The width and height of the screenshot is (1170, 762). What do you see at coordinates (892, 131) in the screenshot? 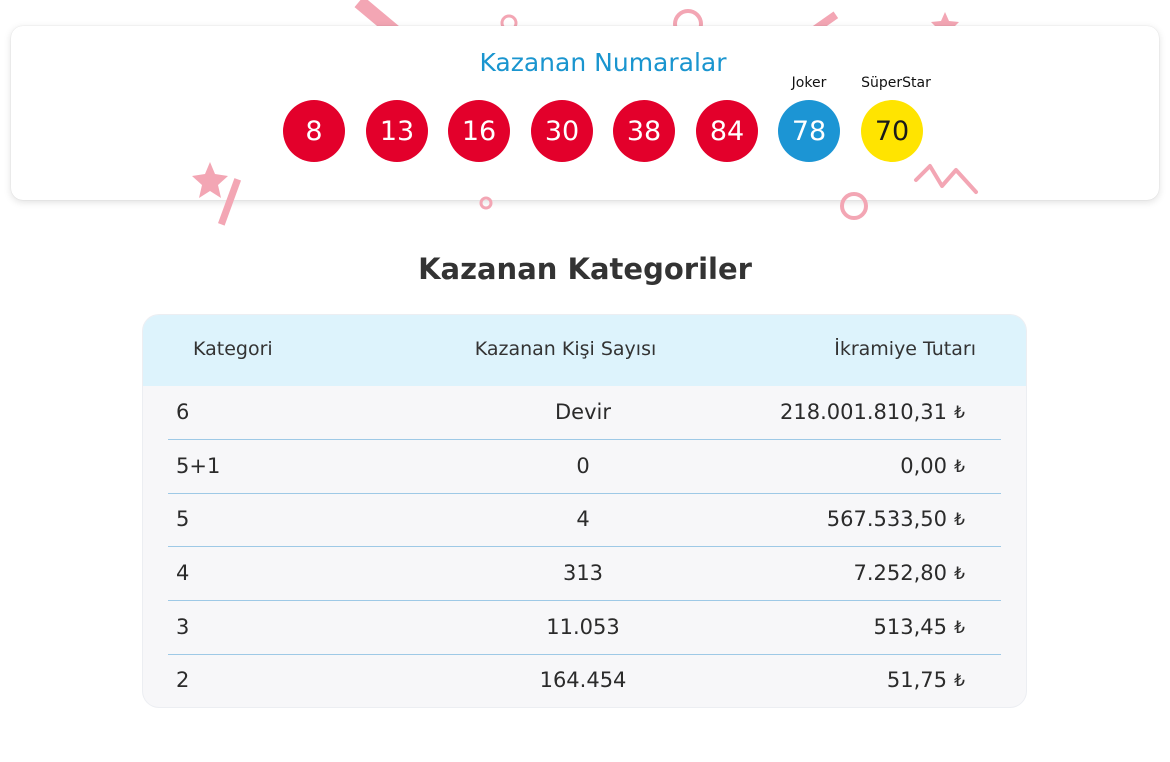
I see `superstar-ball: 70` at bounding box center [892, 131].